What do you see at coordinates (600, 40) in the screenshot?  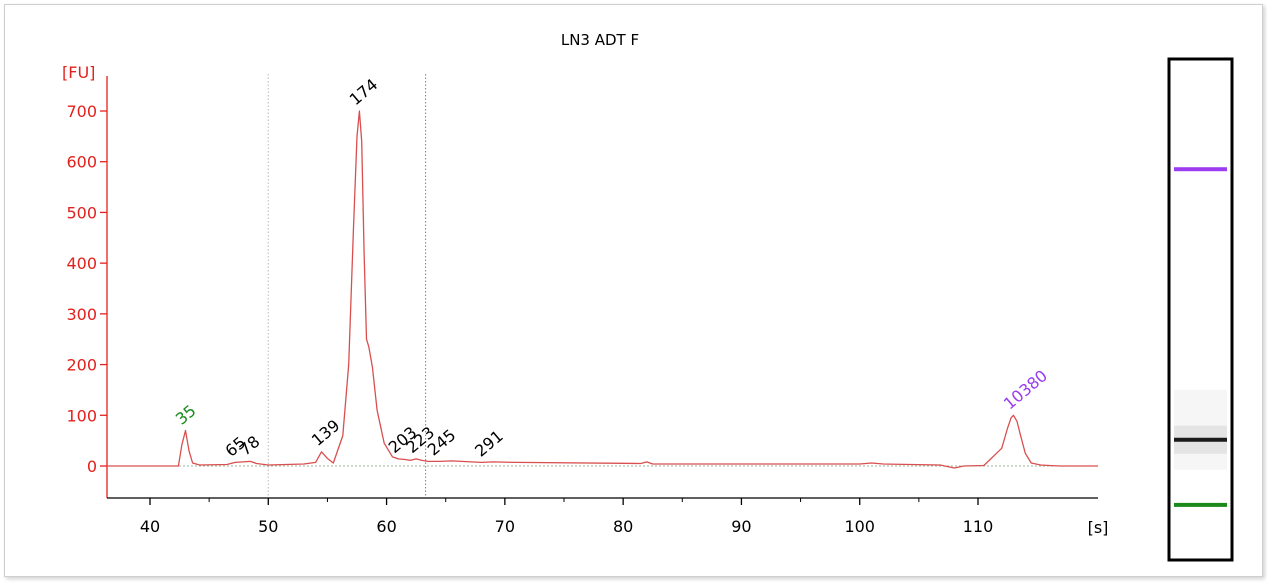 I see `chart-title: LN3 ADT F` at bounding box center [600, 40].